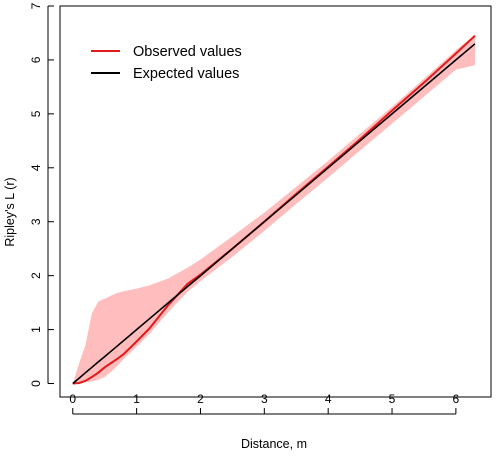 The image size is (500, 457). I want to click on y-tick-label: 0, so click(36, 383).